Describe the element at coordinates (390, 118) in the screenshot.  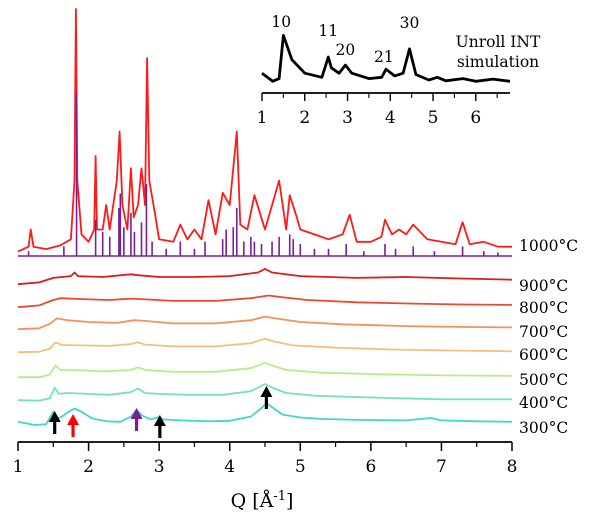
I see `inset-tick-label-4: 4` at that location.